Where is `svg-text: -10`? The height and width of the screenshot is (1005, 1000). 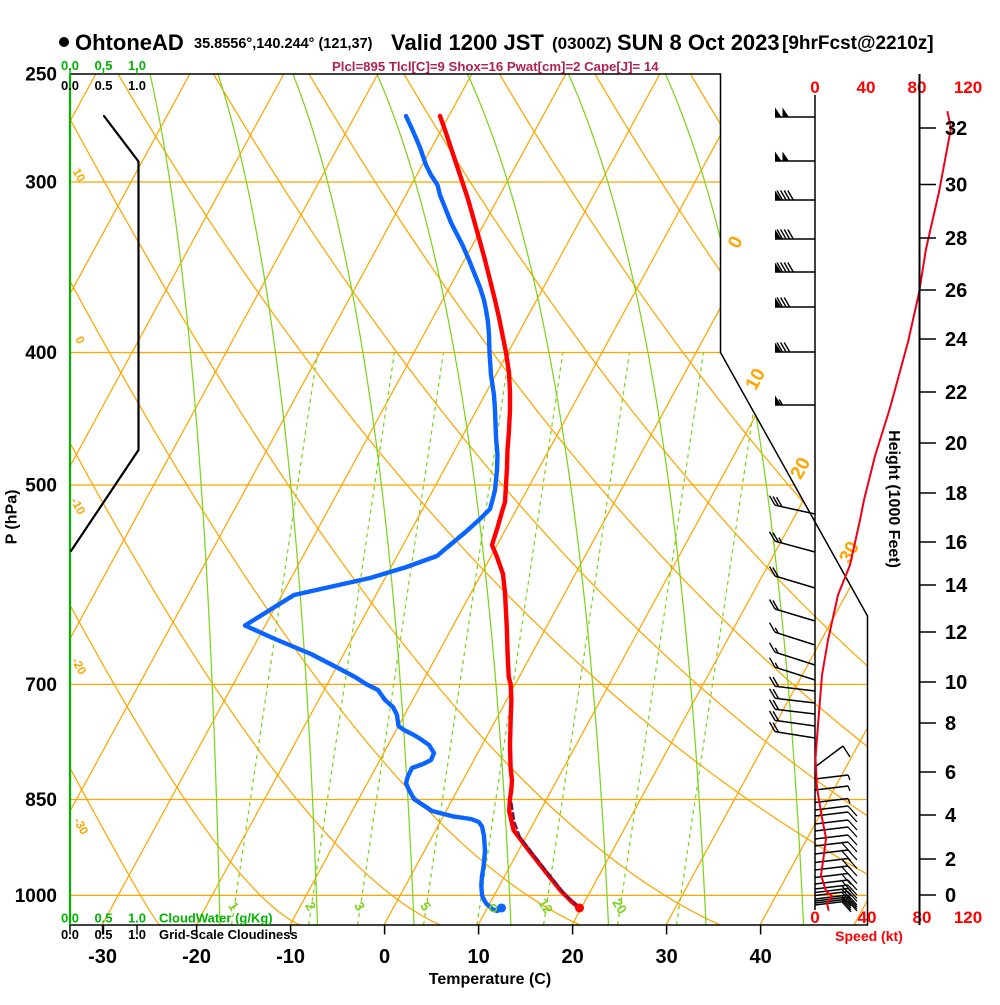
svg-text: -10 is located at coordinates (290, 957).